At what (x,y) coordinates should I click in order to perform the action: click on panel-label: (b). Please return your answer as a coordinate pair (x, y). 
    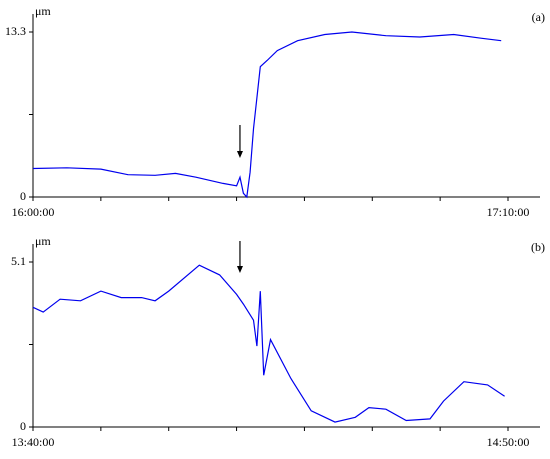
    Looking at the image, I should click on (538, 247).